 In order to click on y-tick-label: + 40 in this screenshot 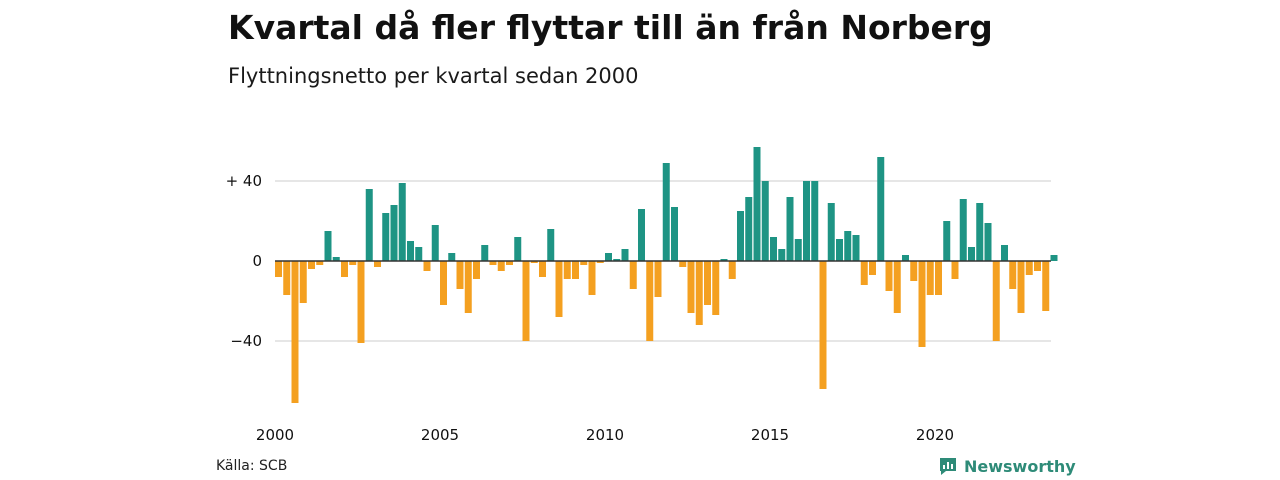, I will do `click(244, 181)`.